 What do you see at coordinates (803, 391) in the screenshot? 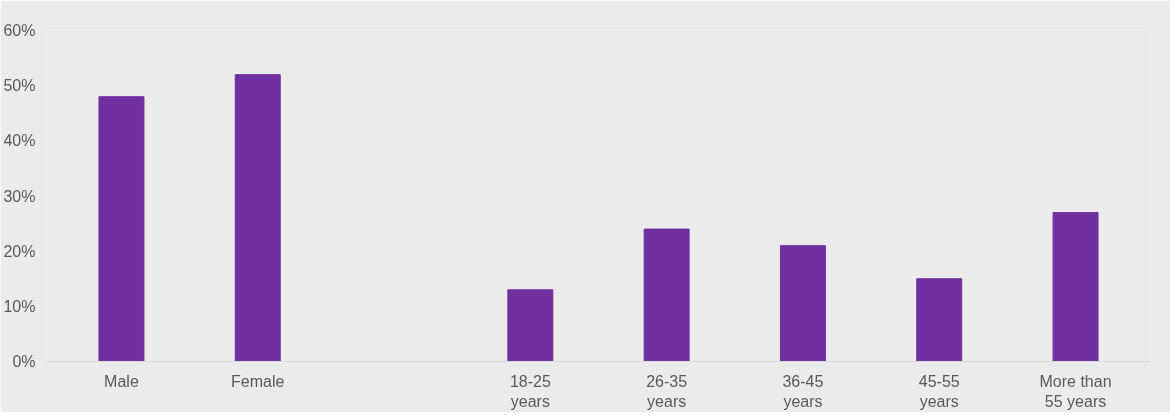
I see `x-tick-label: 36-45 years` at bounding box center [803, 391].